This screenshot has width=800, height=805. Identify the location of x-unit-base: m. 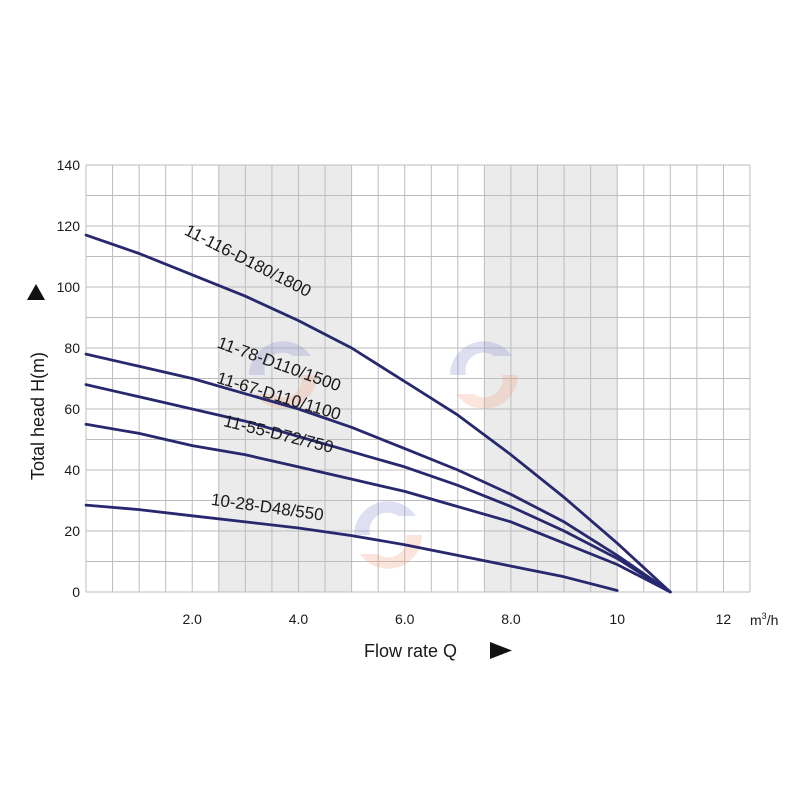
(756, 620).